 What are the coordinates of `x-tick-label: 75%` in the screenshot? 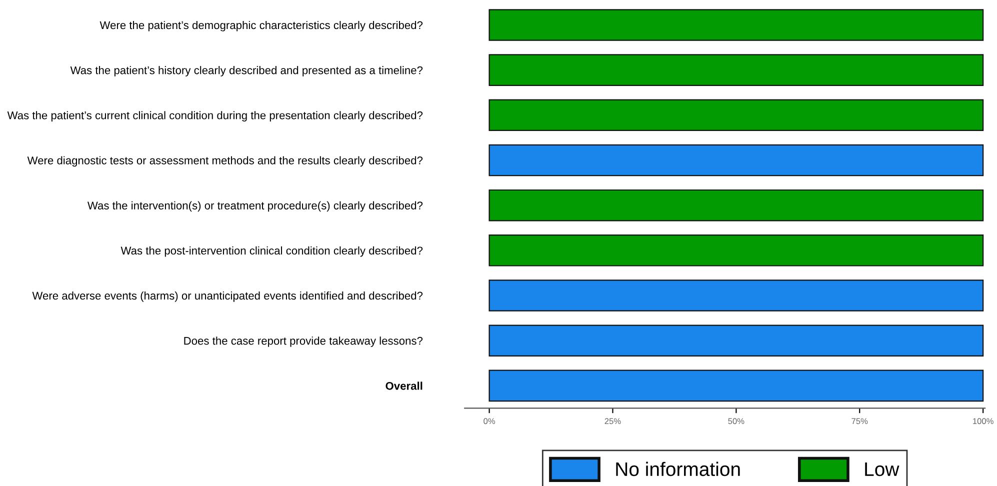 It's located at (860, 421).